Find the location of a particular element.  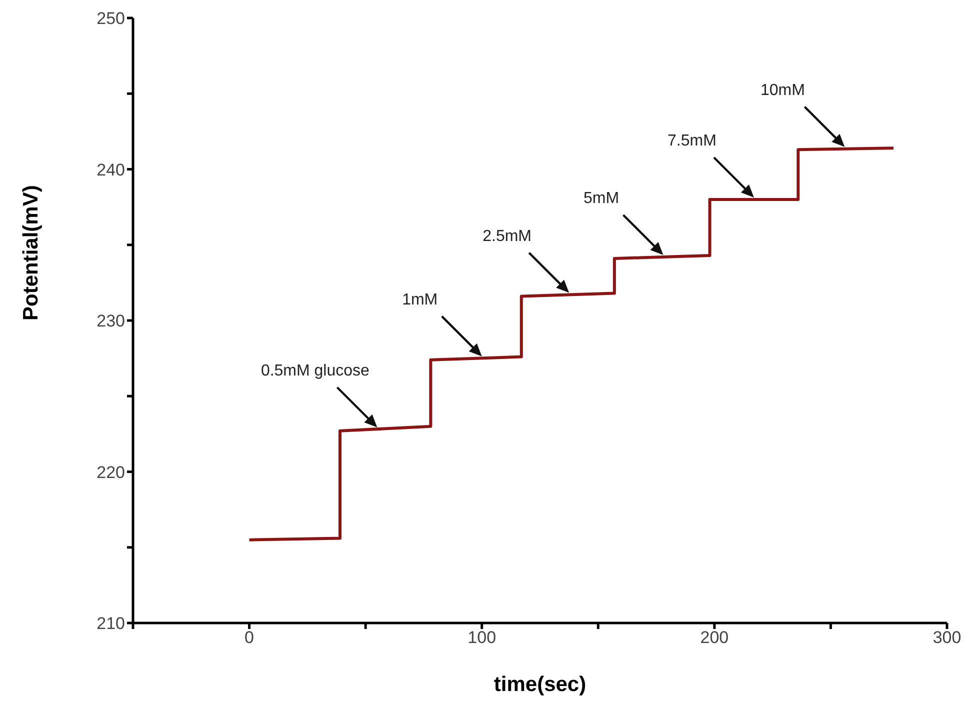

annotation: 5mM is located at coordinates (601, 198).